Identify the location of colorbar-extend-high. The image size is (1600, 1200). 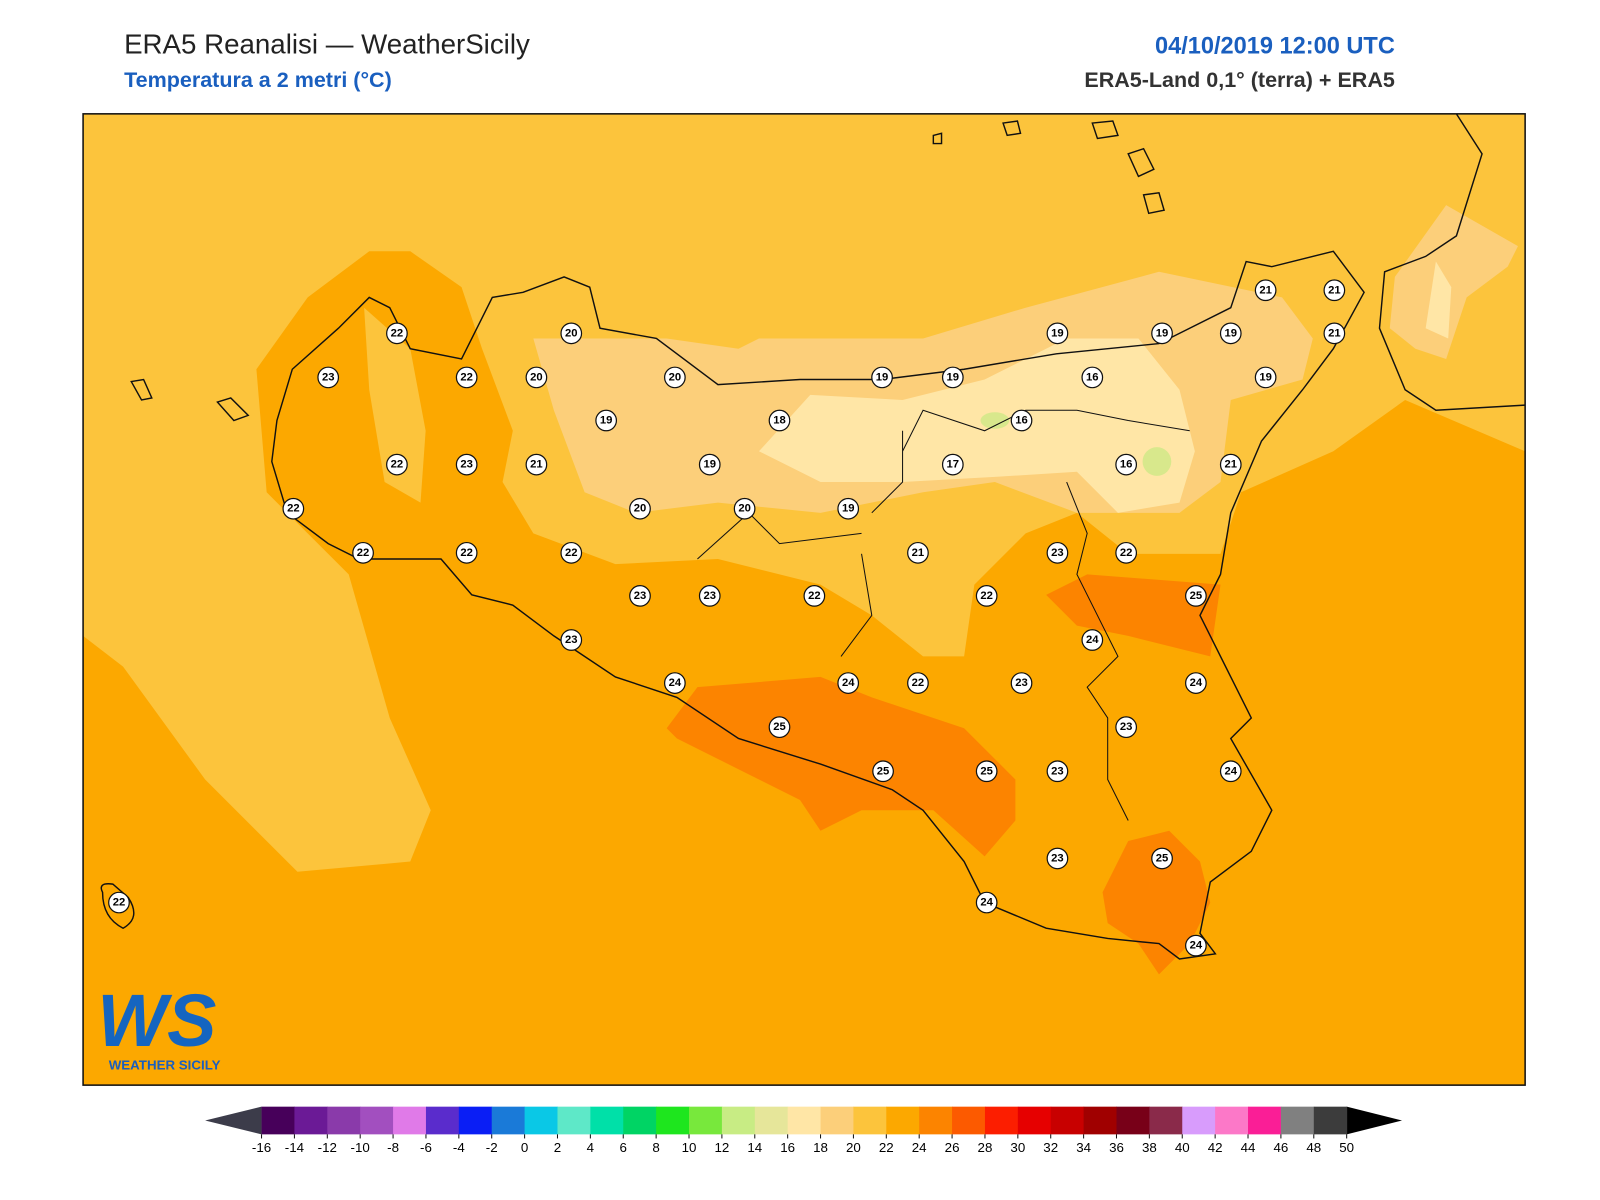
(1374, 1120).